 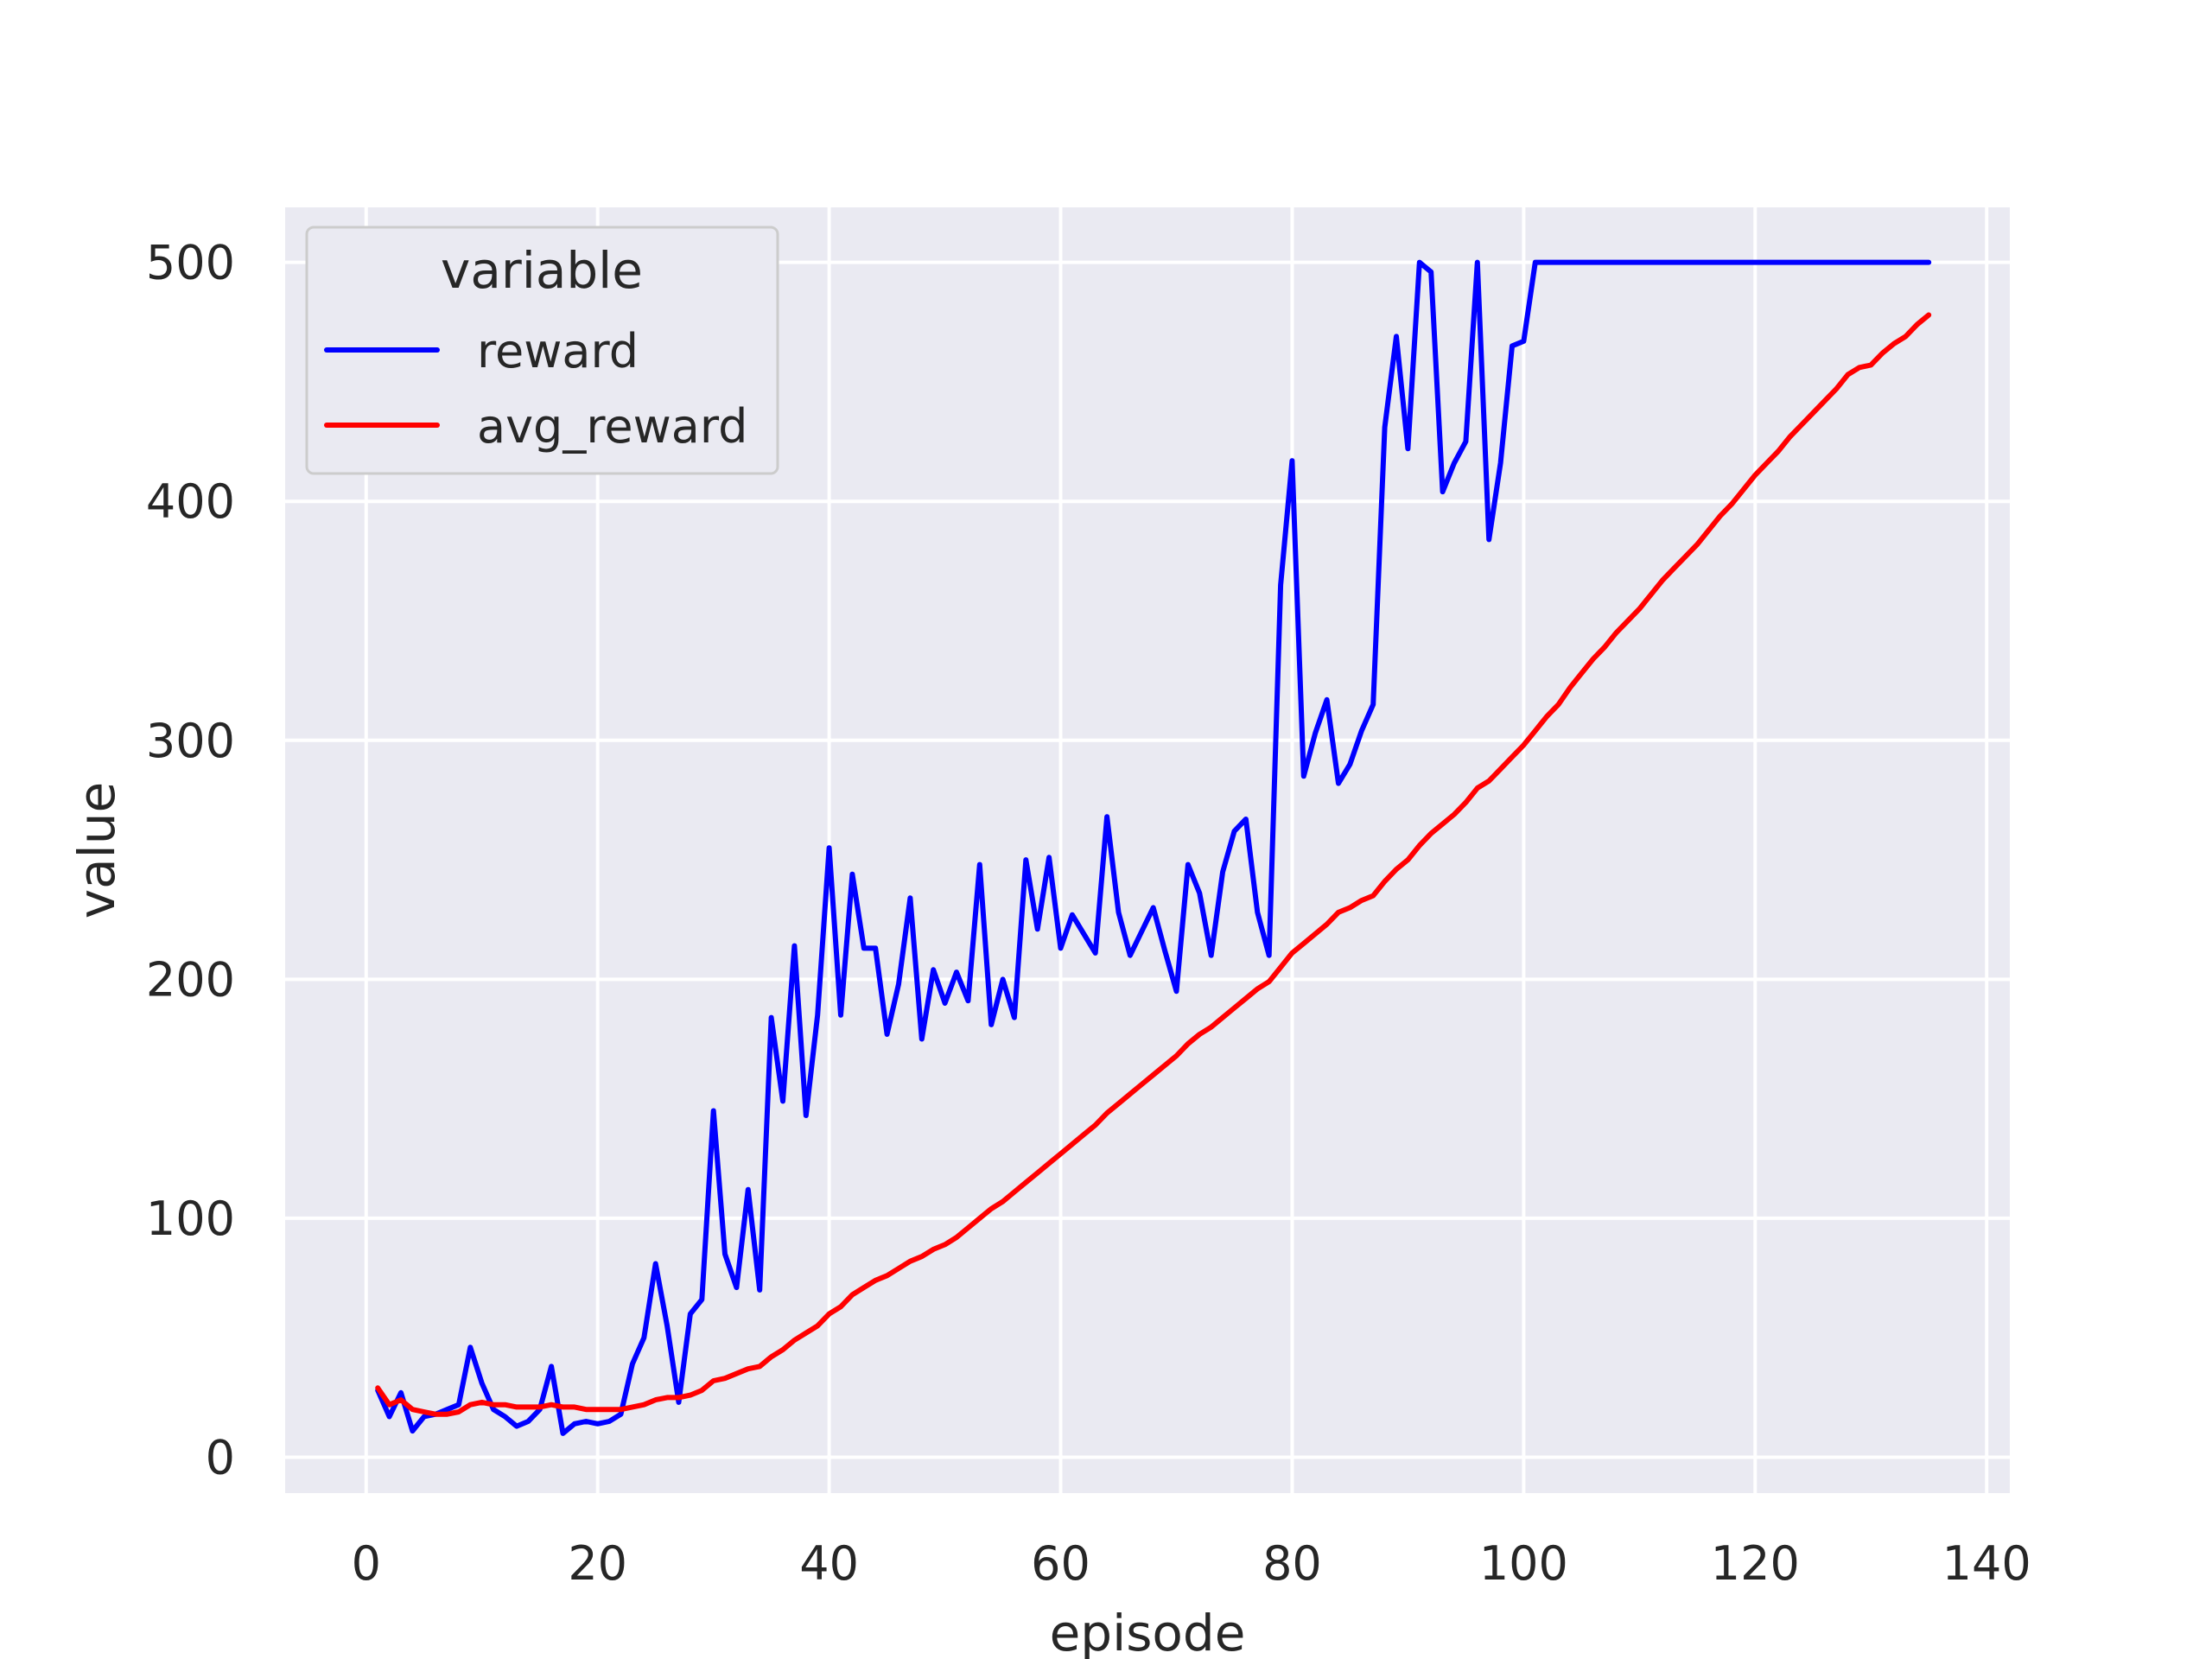 What do you see at coordinates (1523, 1563) in the screenshot?
I see `x-tick-label-100: 100` at bounding box center [1523, 1563].